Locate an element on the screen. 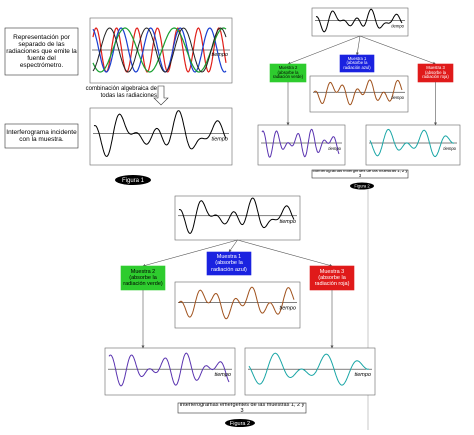 This screenshot has height=435, width=474. source-label-box is located at coordinates (41, 51).